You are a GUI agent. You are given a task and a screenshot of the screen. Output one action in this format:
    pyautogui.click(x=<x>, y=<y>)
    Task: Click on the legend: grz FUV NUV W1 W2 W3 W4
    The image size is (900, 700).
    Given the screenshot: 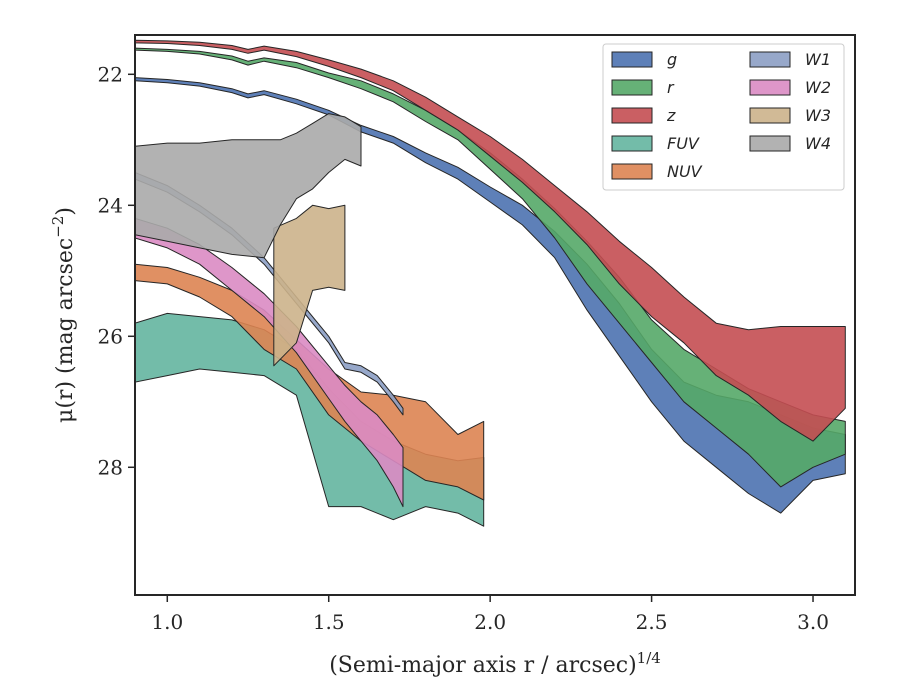 What is the action you would take?
    pyautogui.click(x=723, y=117)
    